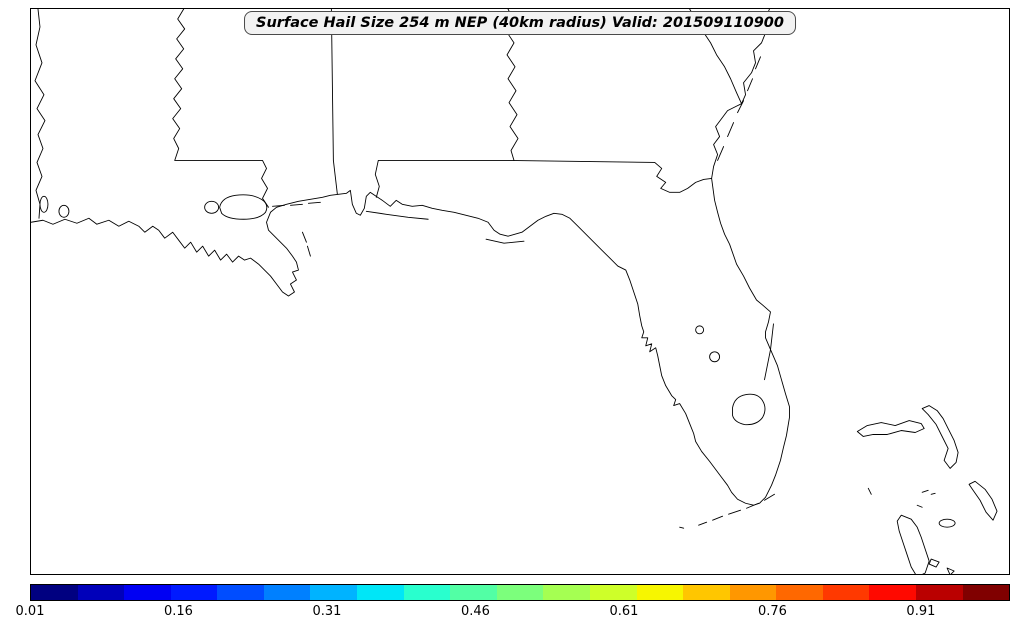 The width and height of the screenshot is (1036, 633). What do you see at coordinates (983, 500) in the screenshot?
I see `island-eleuthera` at bounding box center [983, 500].